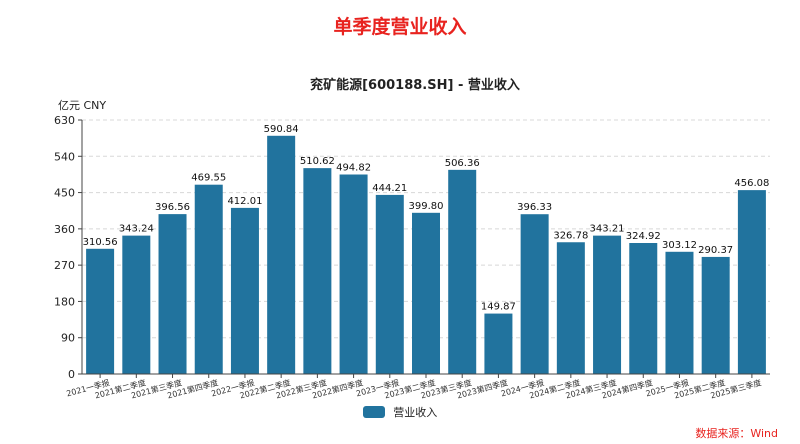 This screenshot has height=444, width=800. What do you see at coordinates (64, 265) in the screenshot?
I see `y-tick-label: 270` at bounding box center [64, 265].